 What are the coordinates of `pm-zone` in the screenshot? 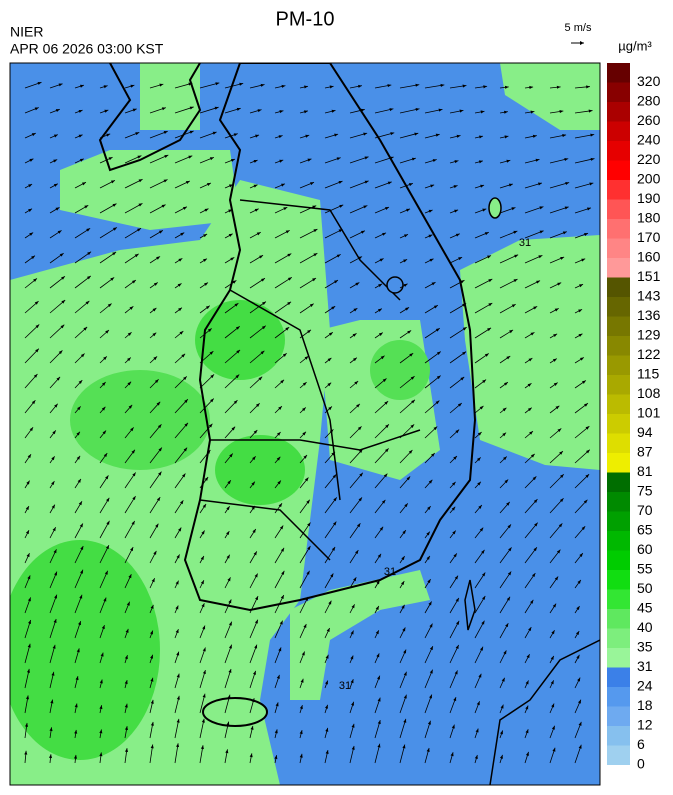 It's located at (170, 96).